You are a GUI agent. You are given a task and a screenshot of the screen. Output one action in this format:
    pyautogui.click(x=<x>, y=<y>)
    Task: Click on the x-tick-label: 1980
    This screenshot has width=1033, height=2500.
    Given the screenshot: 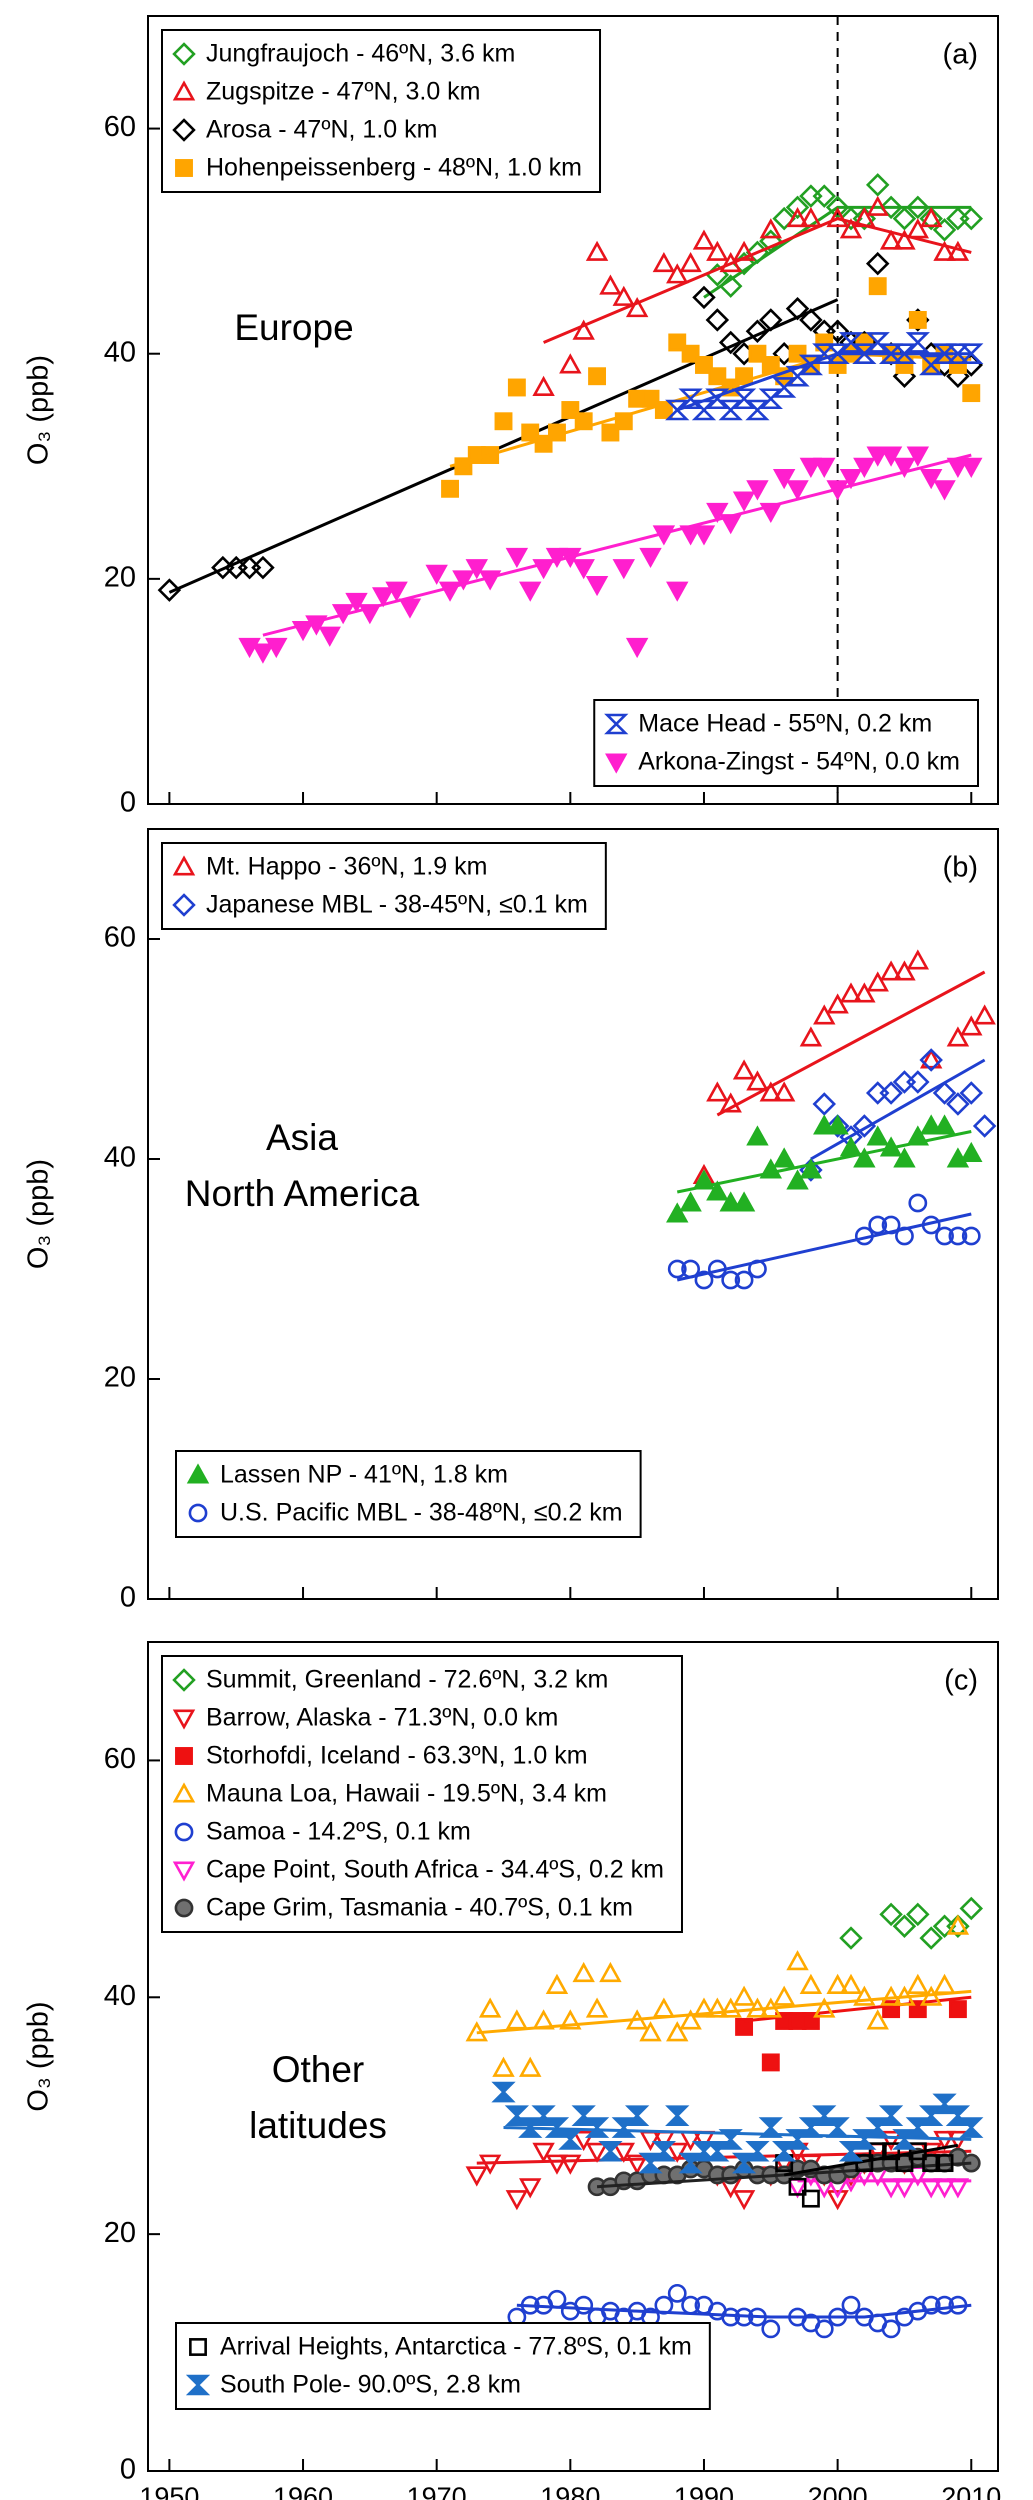 What is the action you would take?
    pyautogui.click(x=570, y=2491)
    